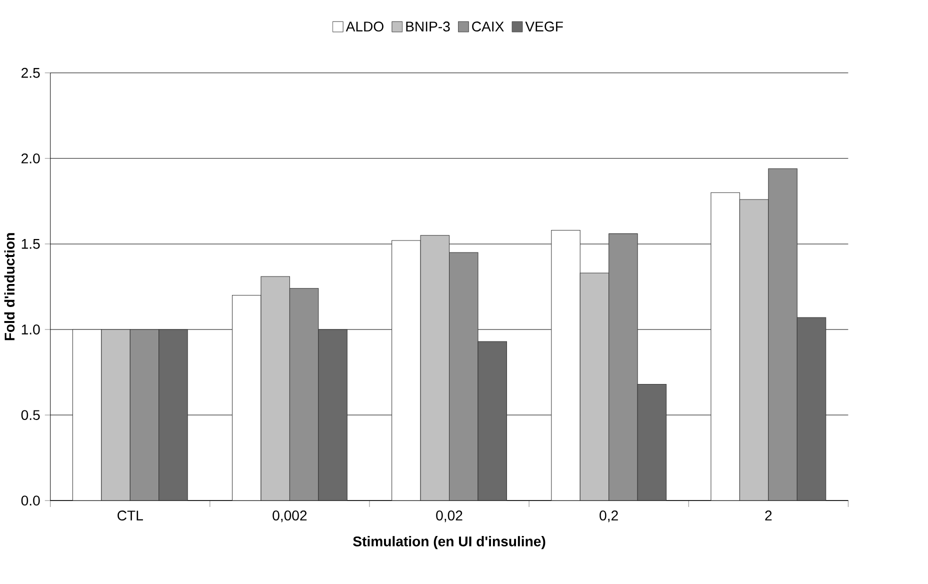 The width and height of the screenshot is (928, 584). I want to click on y-axis-title: Fold d'induction, so click(9, 286).